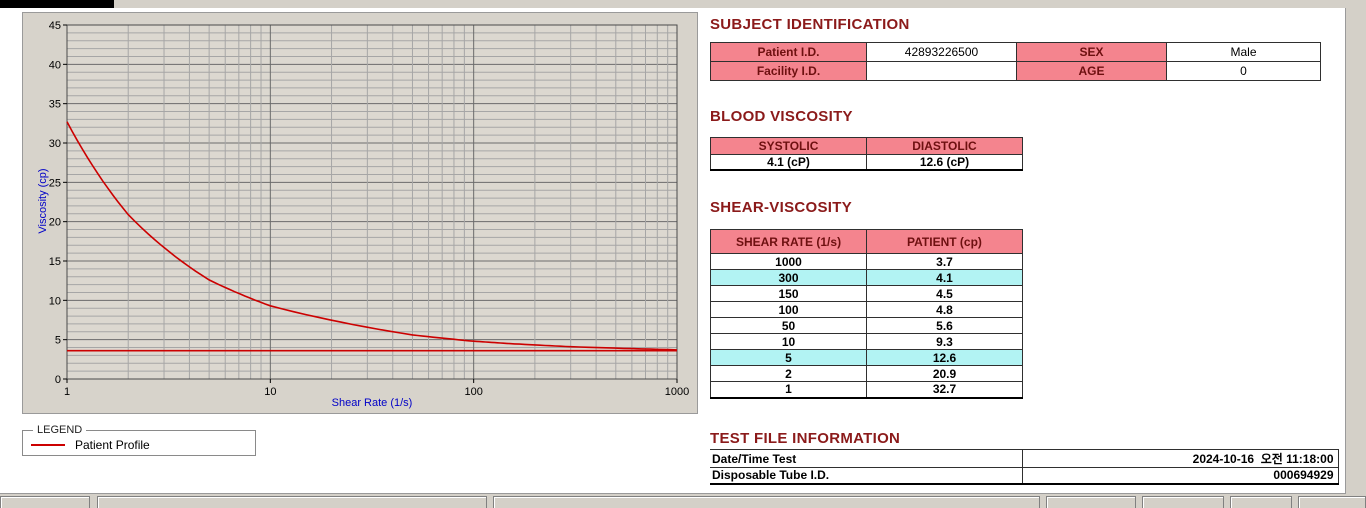 This screenshot has width=1366, height=508. Describe the element at coordinates (788, 389) in the screenshot. I see `shear-rate-cell: 1` at that location.